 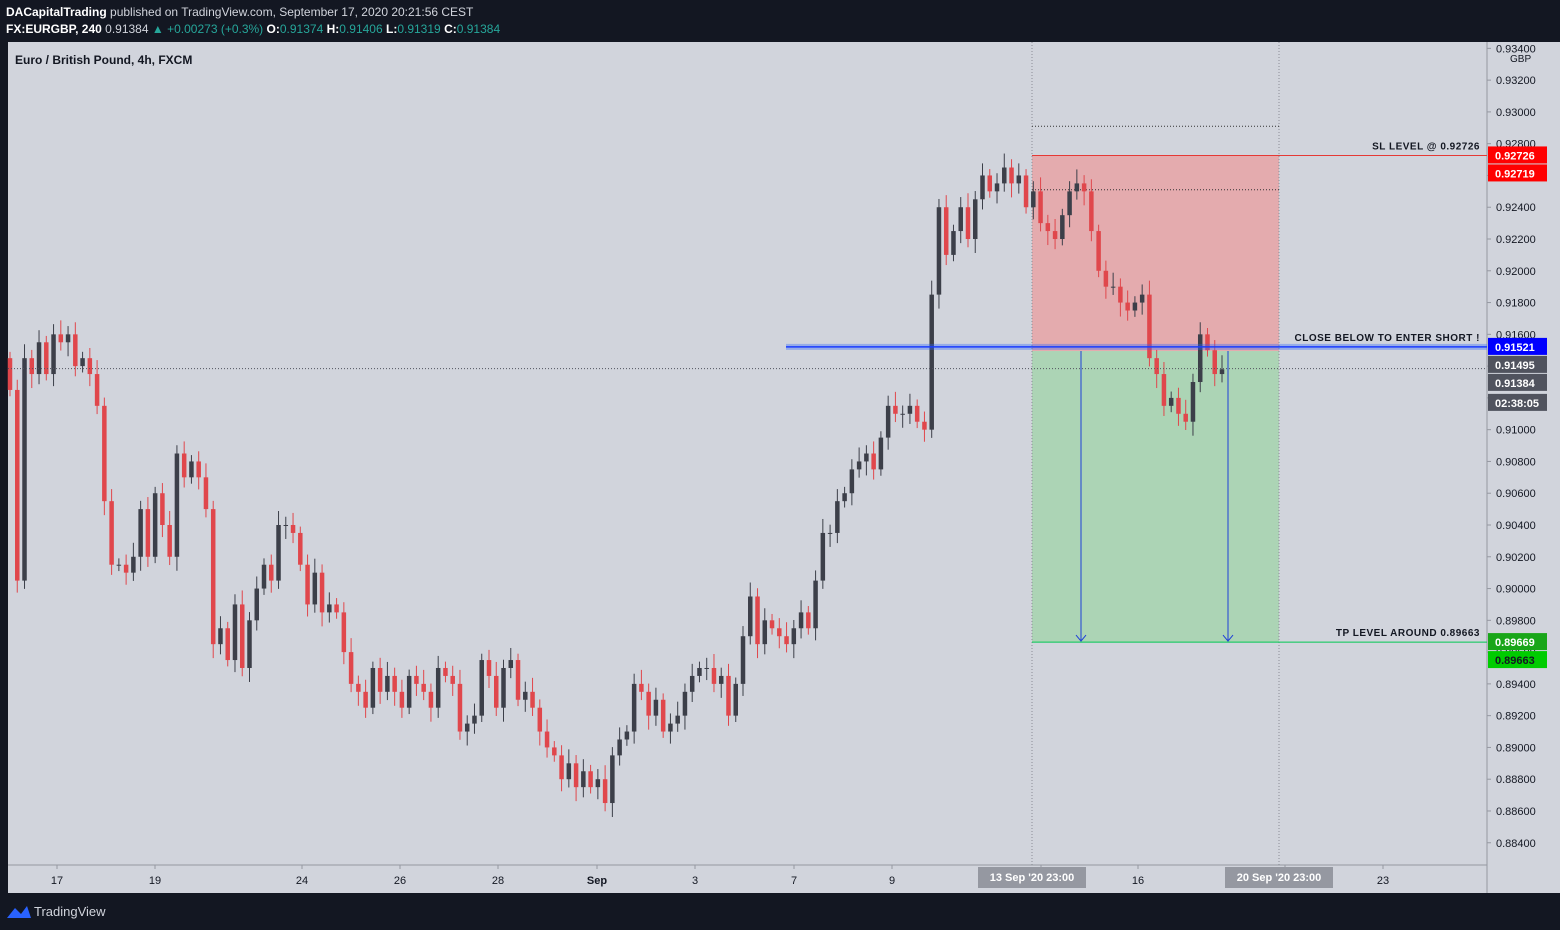 I want to click on tradingview-logo-icon, so click(x=19, y=912).